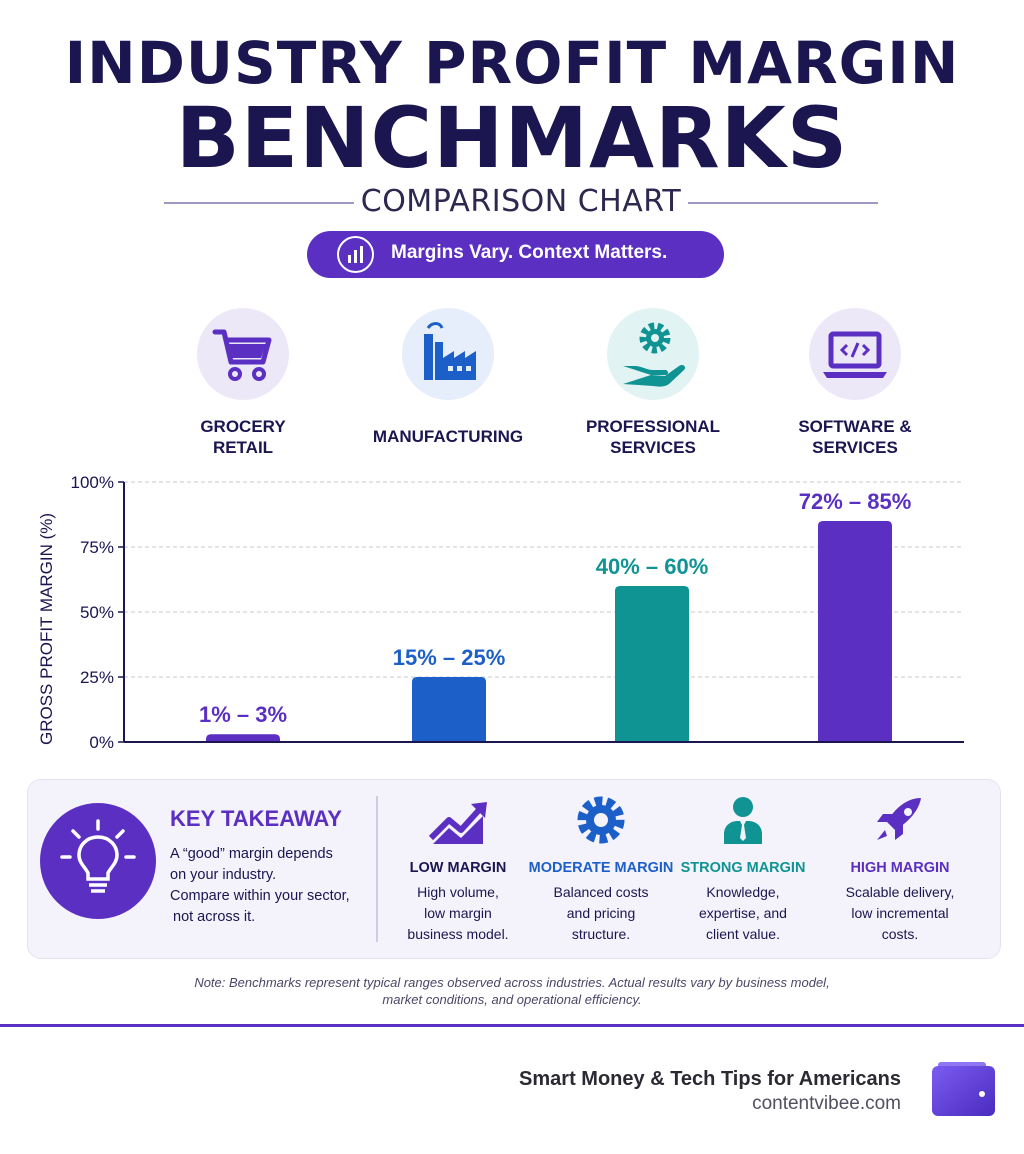 This screenshot has width=1024, height=1154. What do you see at coordinates (529, 252) in the screenshot?
I see `tagline-text: Margins Vary. Context Matters.` at bounding box center [529, 252].